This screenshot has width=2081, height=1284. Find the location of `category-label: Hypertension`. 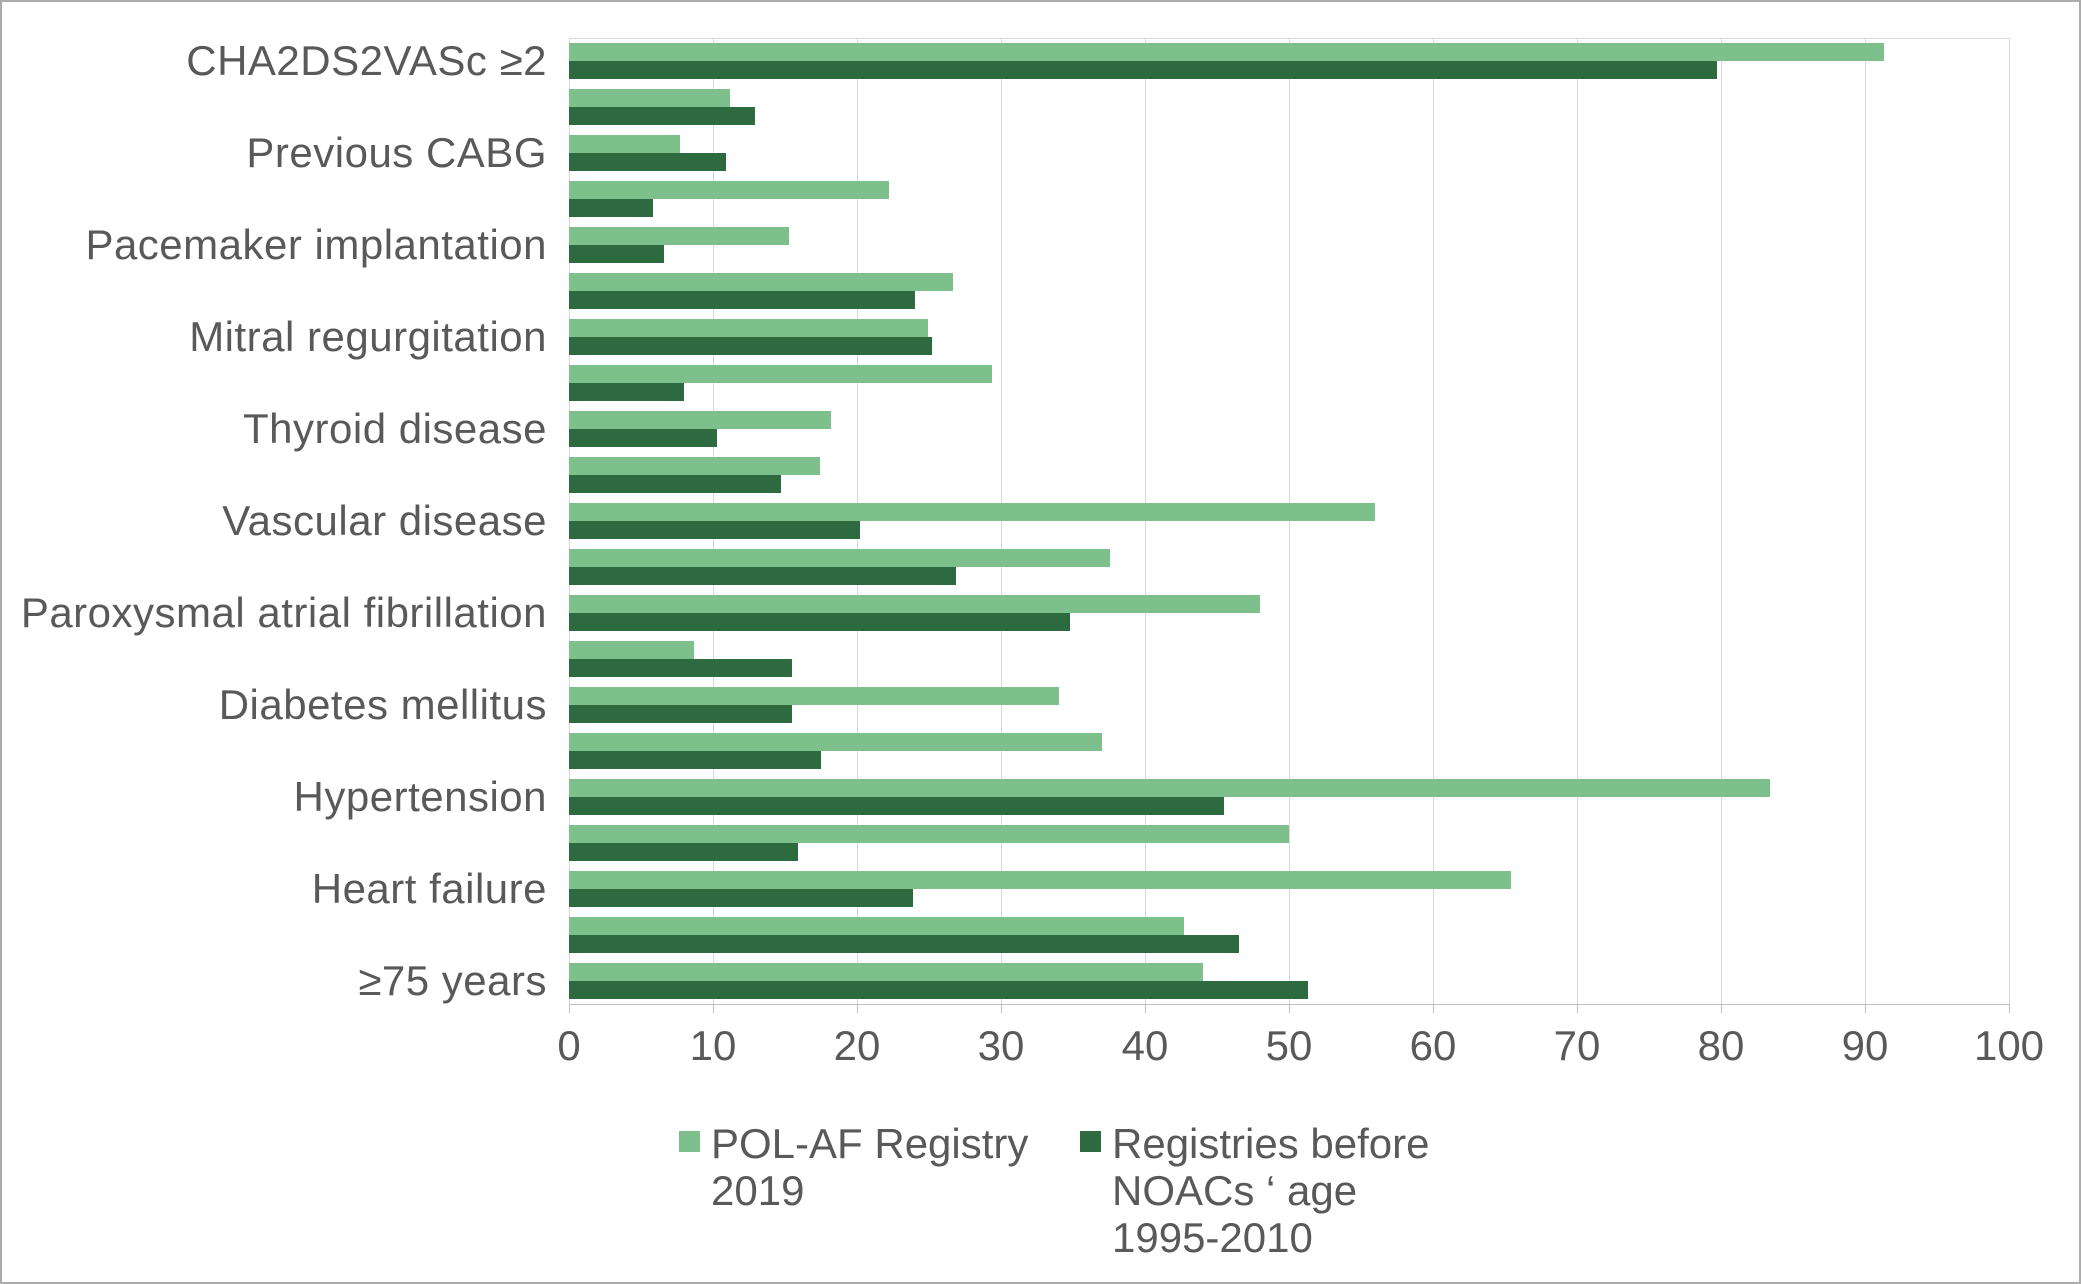

category-label: Hypertension is located at coordinates (420, 796).